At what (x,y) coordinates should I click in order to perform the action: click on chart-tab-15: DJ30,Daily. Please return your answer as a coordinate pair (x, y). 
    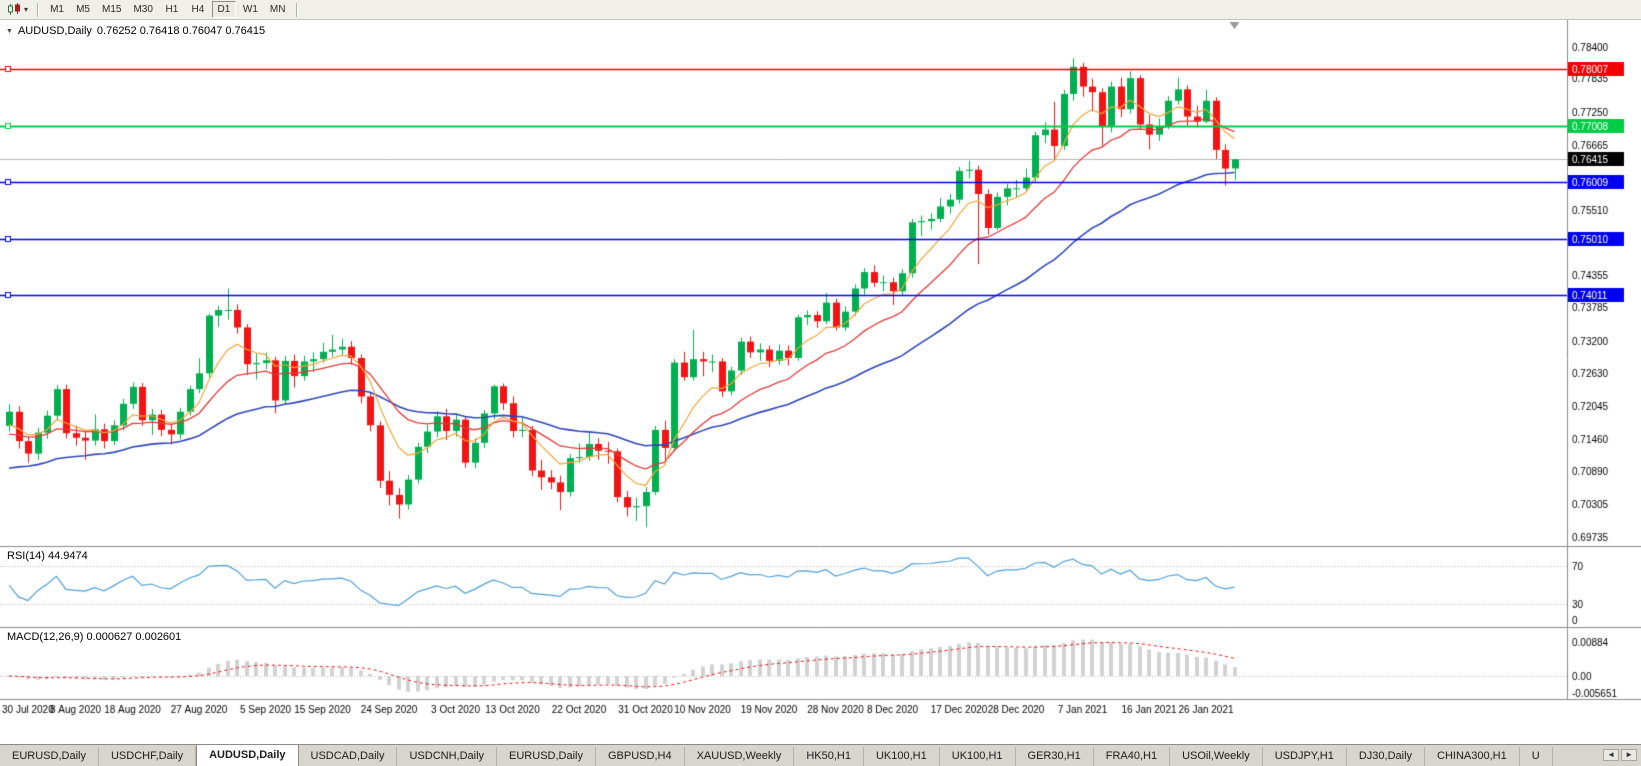
    Looking at the image, I should click on (1386, 756).